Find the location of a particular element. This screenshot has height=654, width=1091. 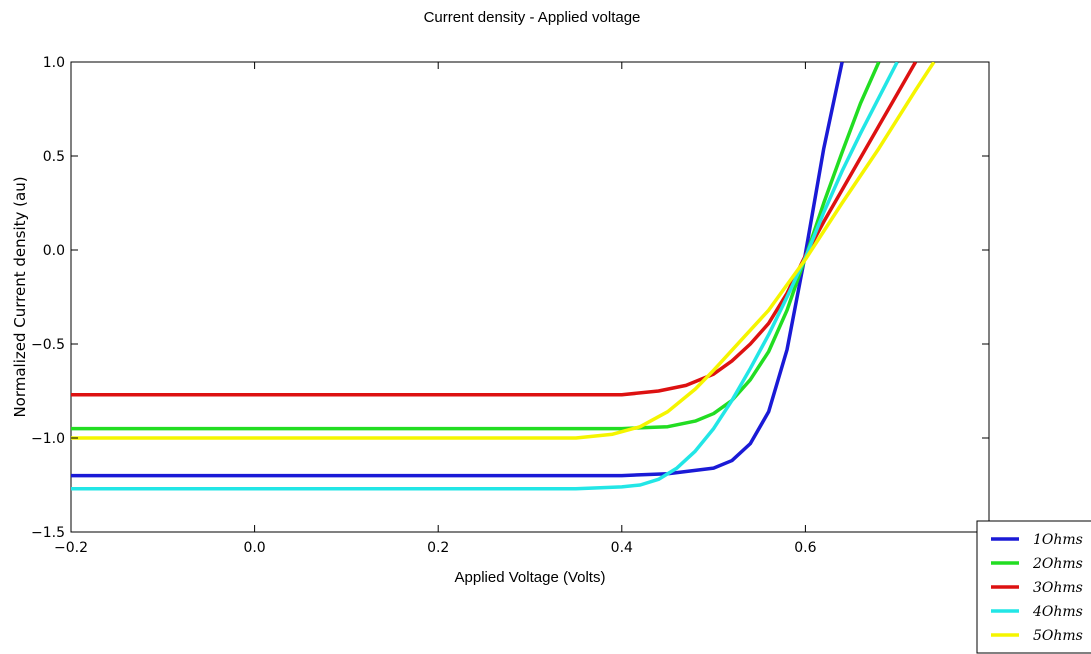

x-tick-label: 0.2 is located at coordinates (438, 548).